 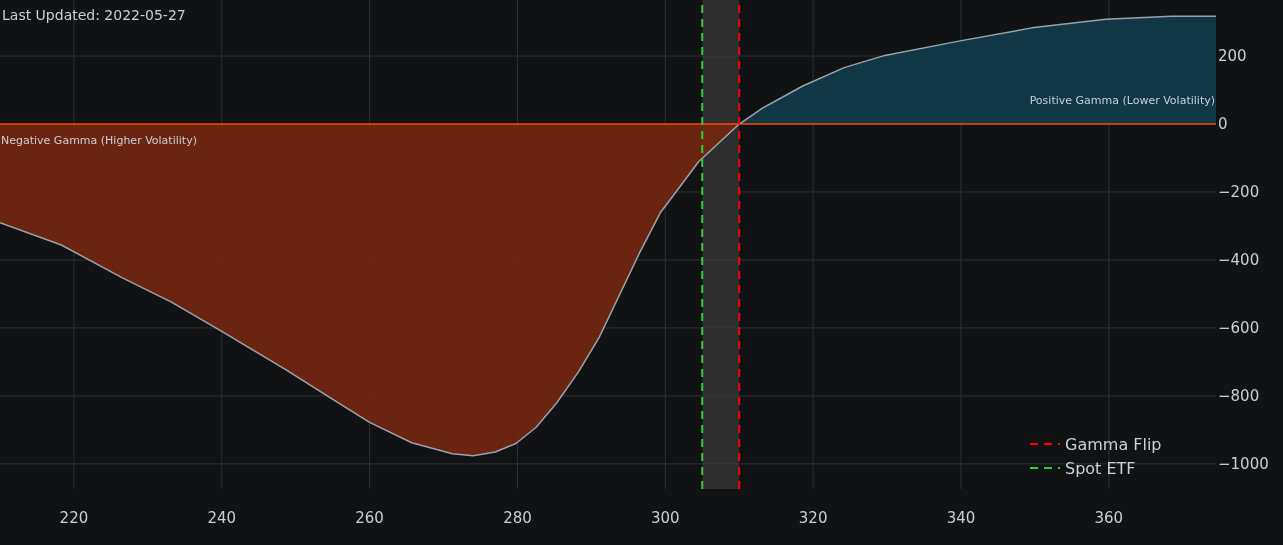 What do you see at coordinates (1239, 259) in the screenshot?
I see `y-tick-label: −400` at bounding box center [1239, 259].